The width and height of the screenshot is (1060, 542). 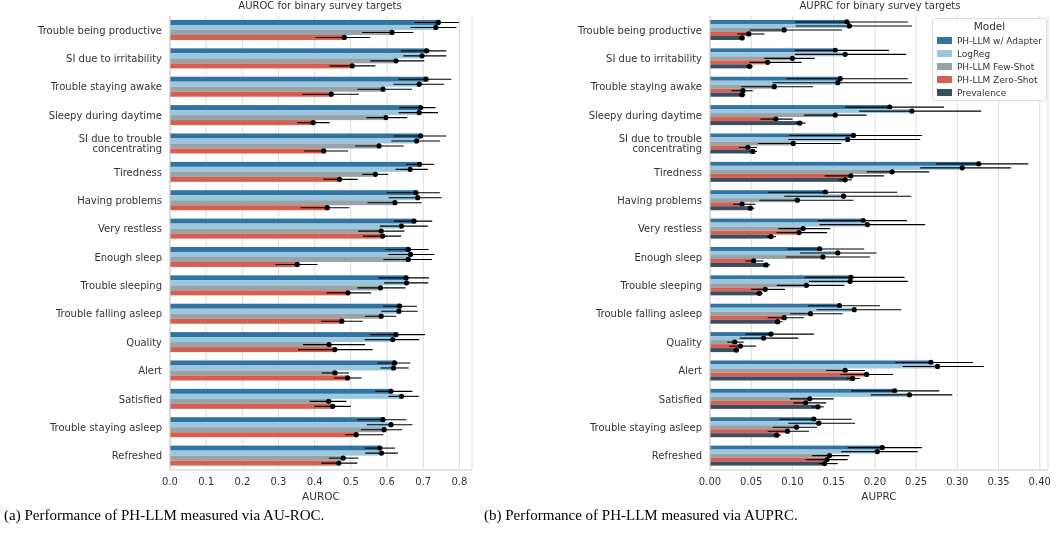 What do you see at coordinates (973, 53) in the screenshot?
I see `legend-label: LogReg` at bounding box center [973, 53].